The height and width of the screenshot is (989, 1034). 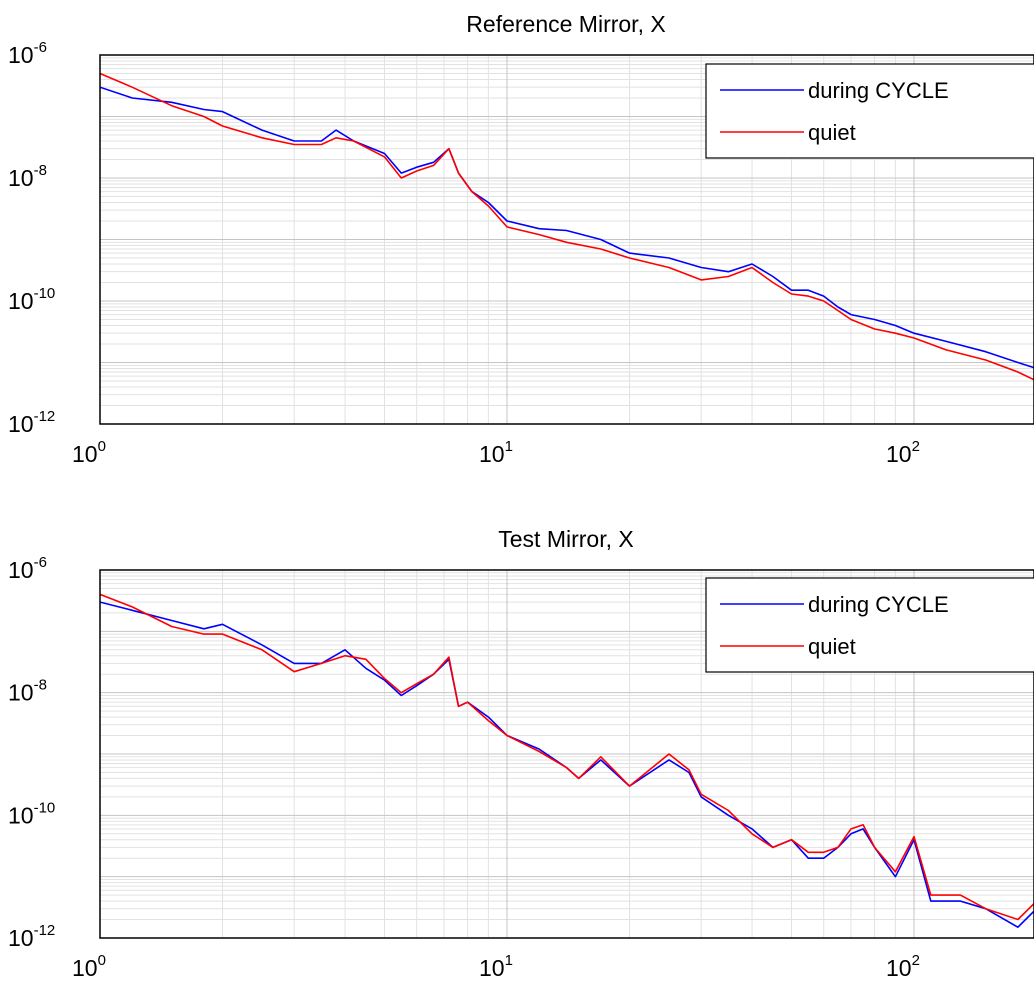 I want to click on chart-title: Test Mirror, X, so click(x=565, y=539).